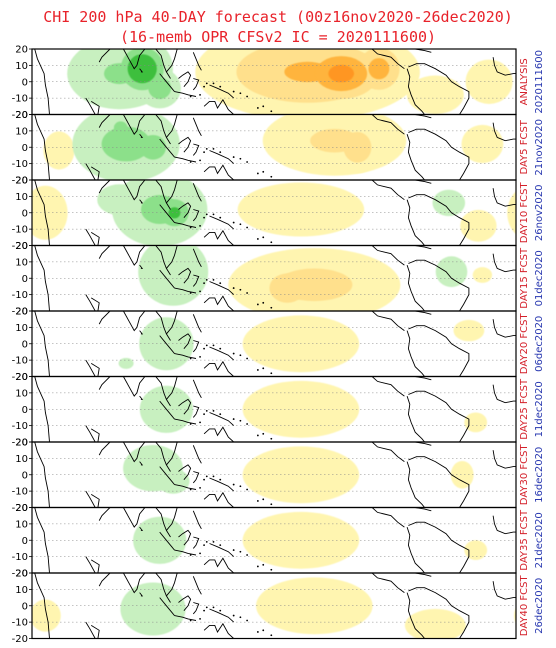 The width and height of the screenshot is (556, 648). Describe the element at coordinates (126, 363) in the screenshot. I see `blob-2-level` at that location.